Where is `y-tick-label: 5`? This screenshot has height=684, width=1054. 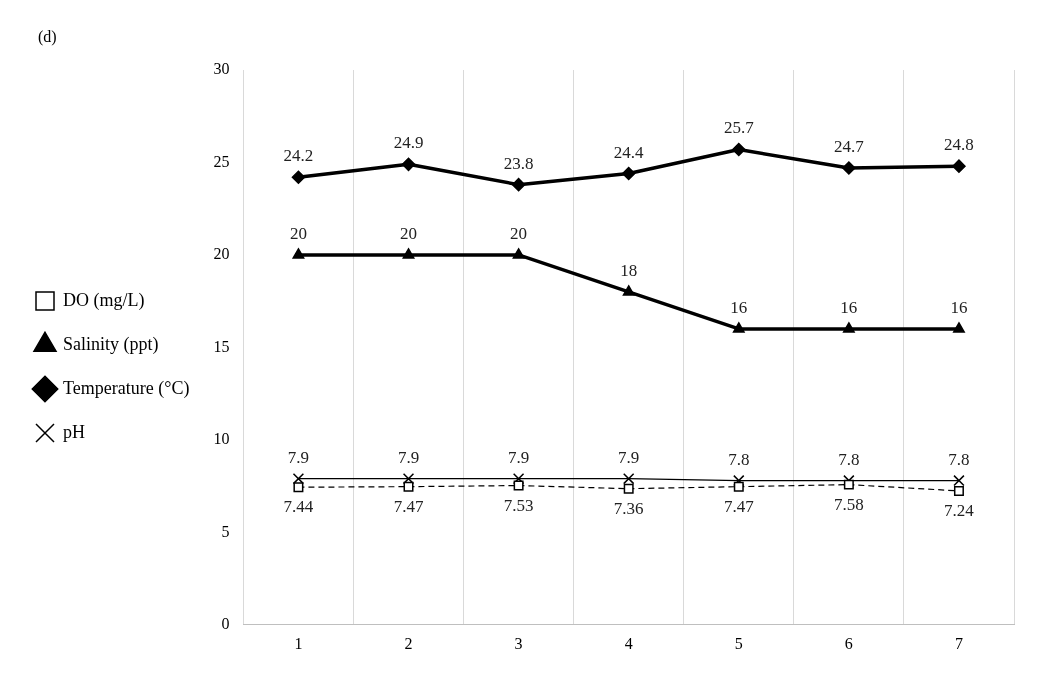 y-tick-label: 5 is located at coordinates (225, 531).